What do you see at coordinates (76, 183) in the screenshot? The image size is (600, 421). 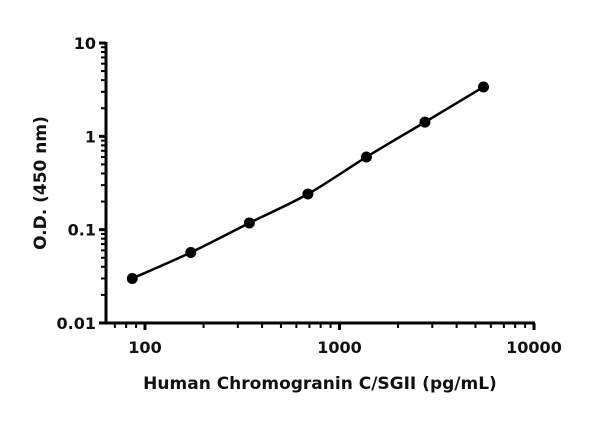 I see `y-tick-labels: 0.01 0.1 1 10` at bounding box center [76, 183].